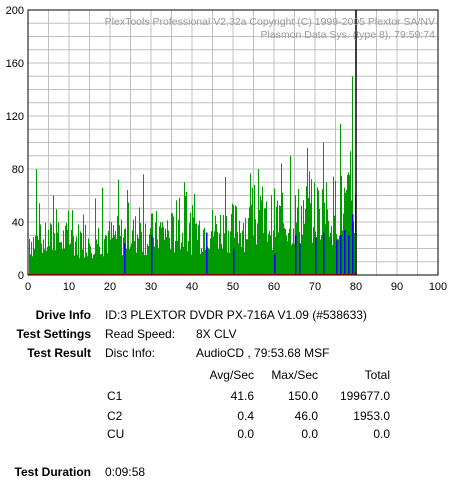 The height and width of the screenshot is (485, 455). What do you see at coordinates (53, 334) in the screenshot?
I see `test-settings-label: Test Settings` at bounding box center [53, 334].